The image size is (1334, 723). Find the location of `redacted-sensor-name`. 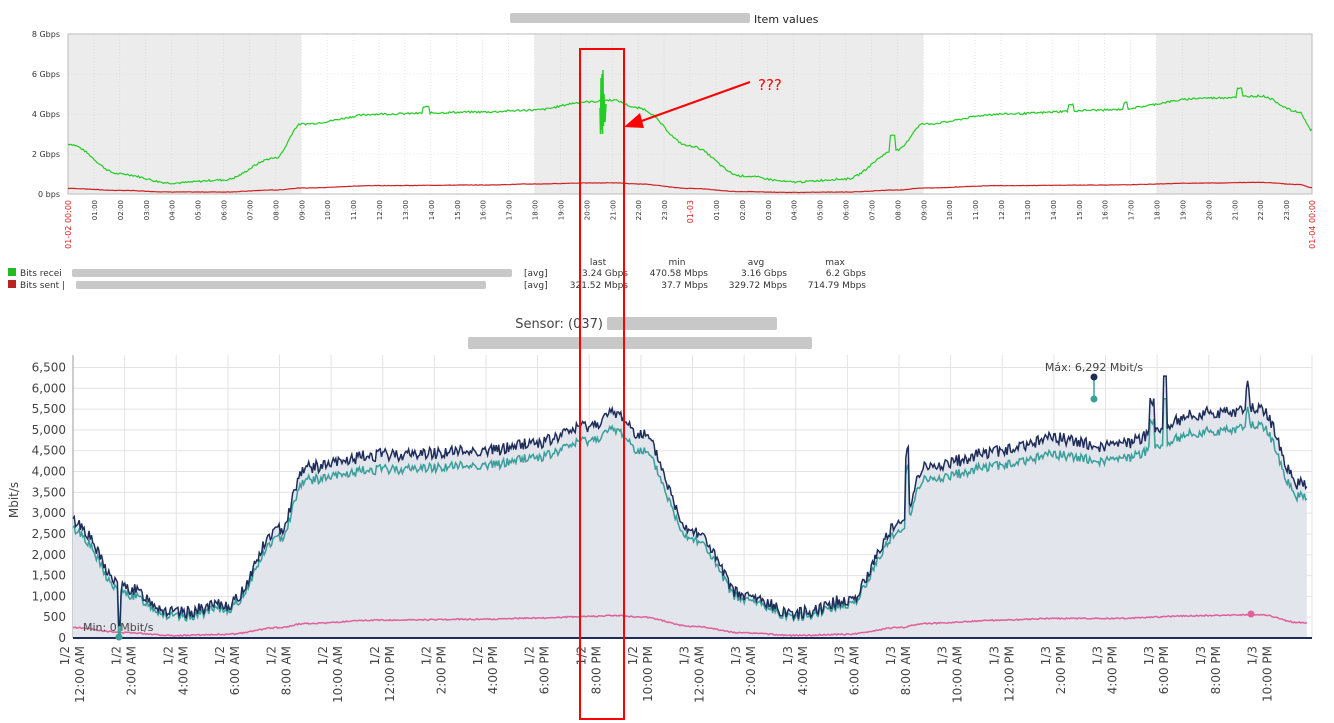

redacted-sensor-name is located at coordinates (692, 323).